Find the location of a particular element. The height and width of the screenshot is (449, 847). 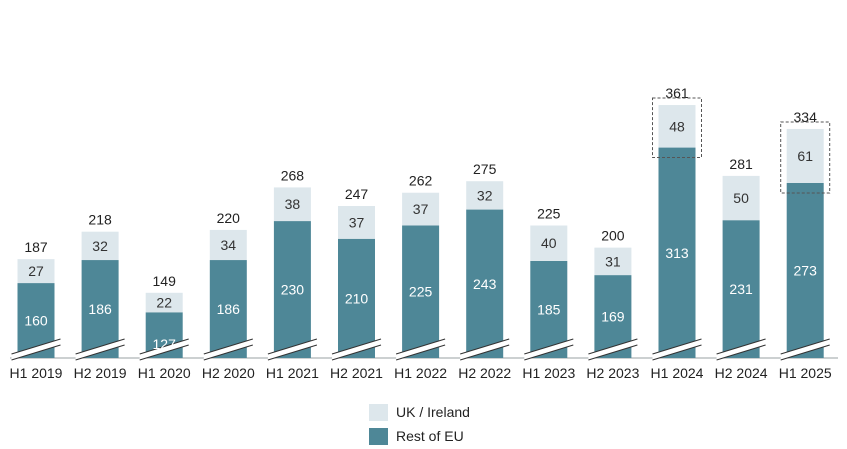

data-label-total: 218 is located at coordinates (100, 220).